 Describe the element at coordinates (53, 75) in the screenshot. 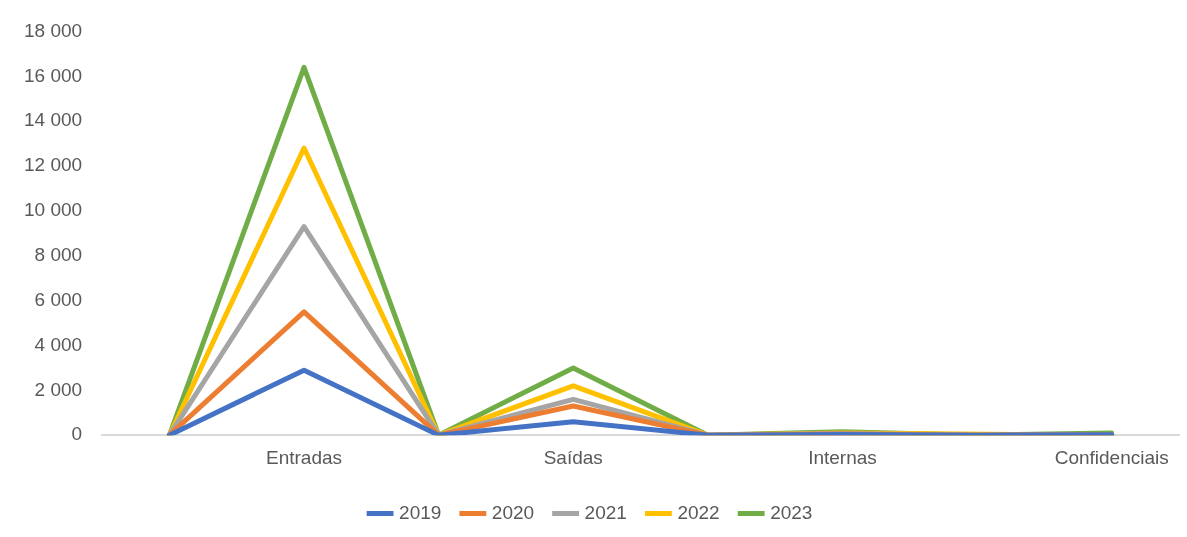

I see `y-tick-label: 16 000` at that location.